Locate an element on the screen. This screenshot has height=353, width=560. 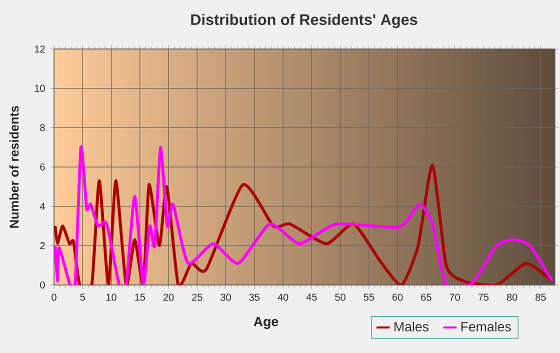
chart-title: Distribution of Residents' Ages is located at coordinates (304, 21).